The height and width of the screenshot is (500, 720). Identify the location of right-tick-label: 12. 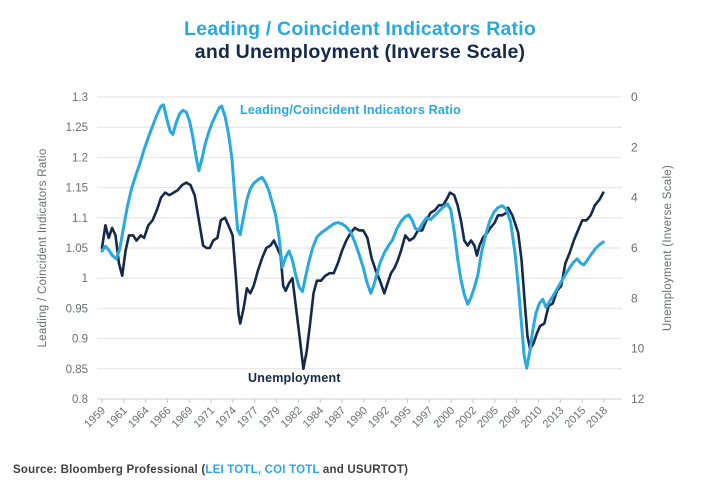
(638, 399).